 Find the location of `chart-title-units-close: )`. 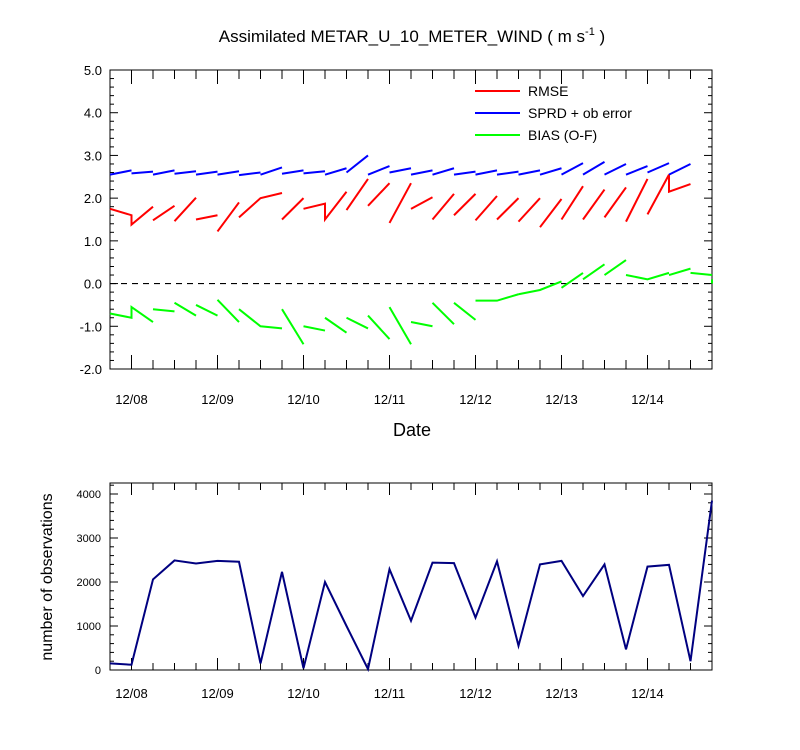

chart-title-units-close: ) is located at coordinates (600, 36).